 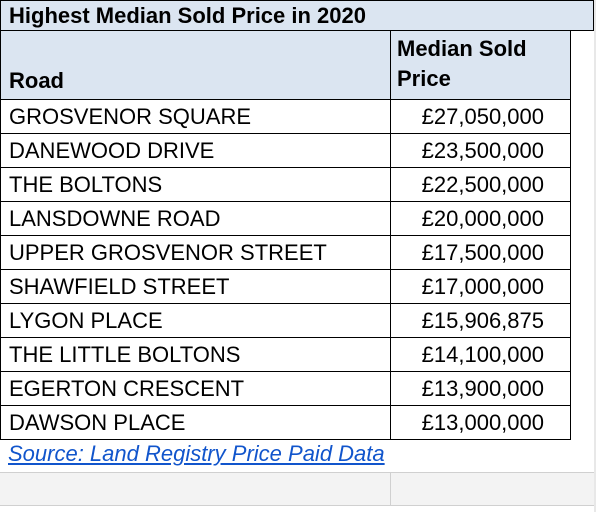 I want to click on table-row: SHAWFIELD STREET £17,000,000, so click(x=285, y=286).